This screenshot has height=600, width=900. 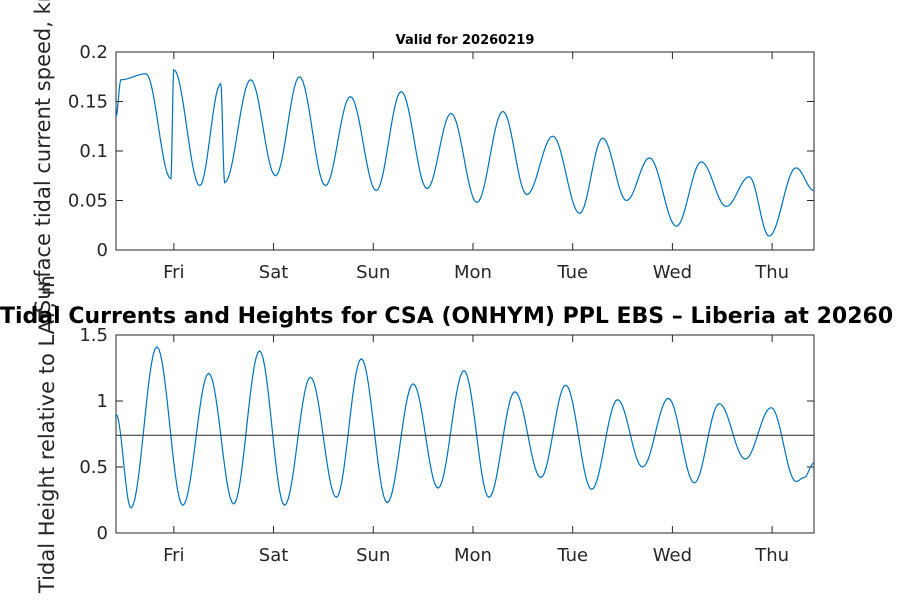 I want to click on current-speed-xtick-label: Sun, so click(x=373, y=272).